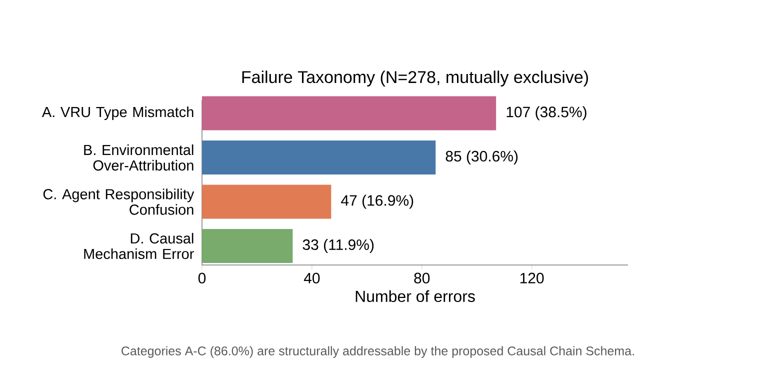 The height and width of the screenshot is (368, 782). Describe the element at coordinates (338, 245) in the screenshot. I see `data-label: 33 (11.9%)` at that location.